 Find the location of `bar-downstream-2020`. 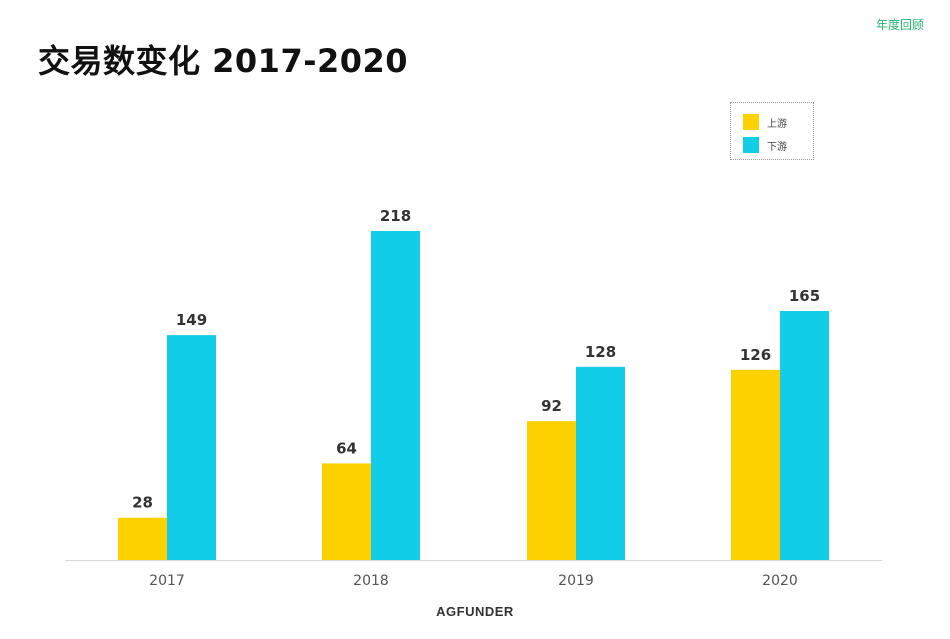

bar-downstream-2020 is located at coordinates (804, 435).